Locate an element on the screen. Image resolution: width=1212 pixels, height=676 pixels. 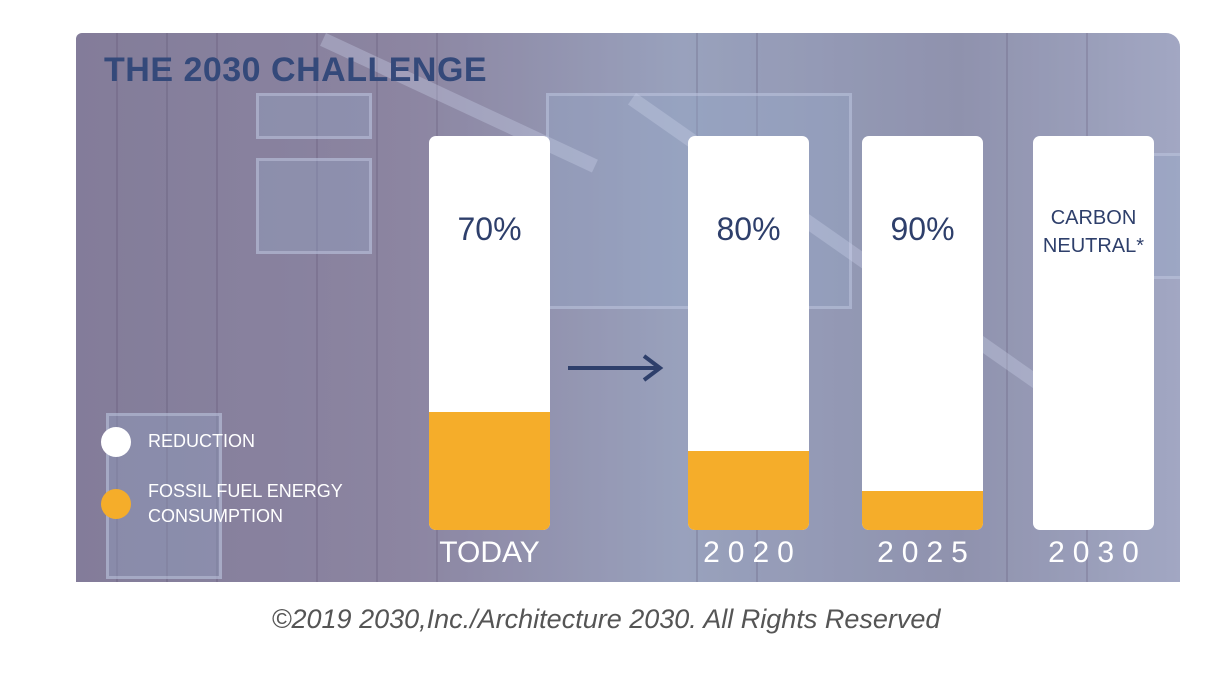
legend-fossil-label-line1: FOSSIL FUEL ENERGY is located at coordinates (245, 491).